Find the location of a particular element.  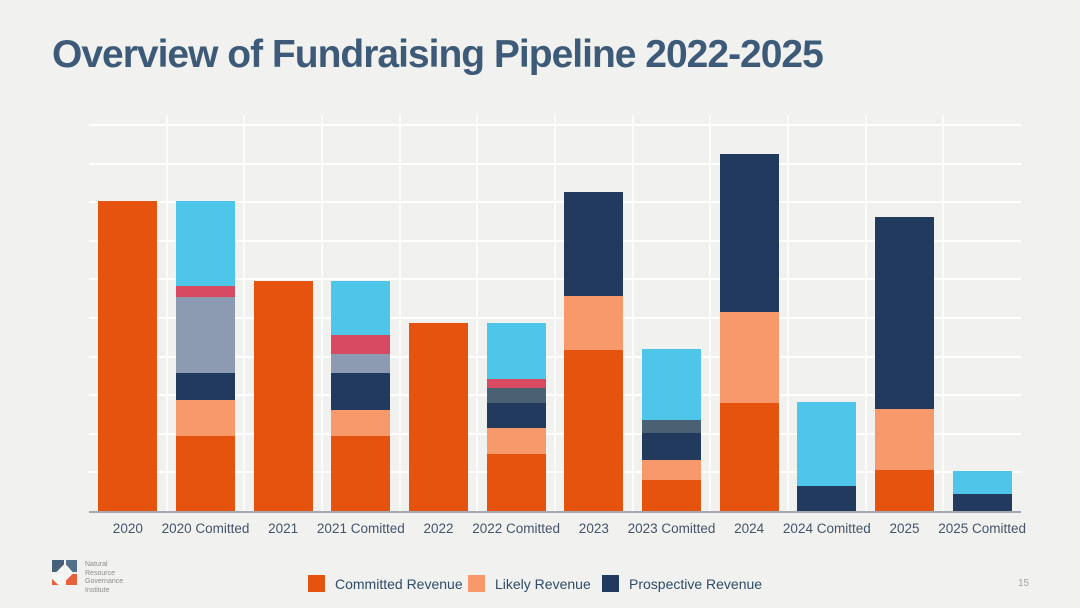

logo-square-bottom-right is located at coordinates (71, 579).